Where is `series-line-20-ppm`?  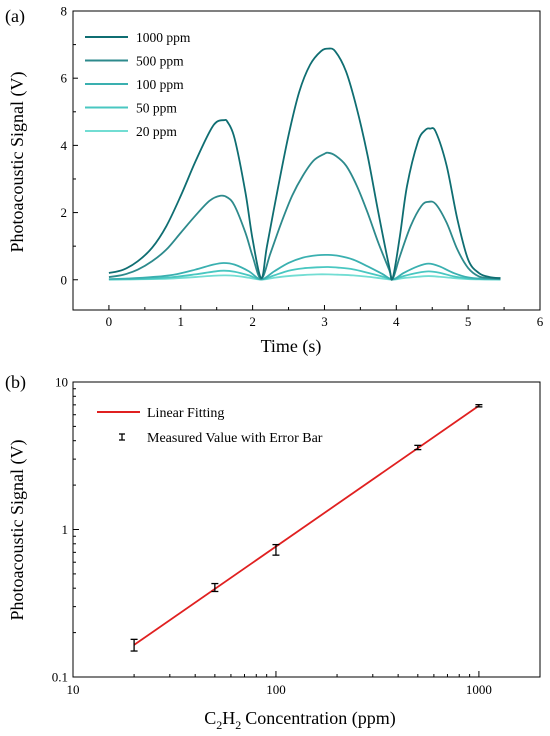 series-line-20-ppm is located at coordinates (304, 277).